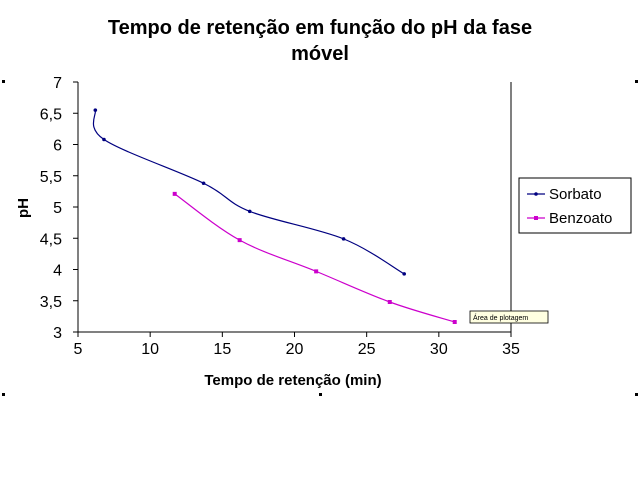 This screenshot has height=480, width=640. Describe the element at coordinates (51, 302) in the screenshot. I see `y-tick-label: 3,5` at that location.